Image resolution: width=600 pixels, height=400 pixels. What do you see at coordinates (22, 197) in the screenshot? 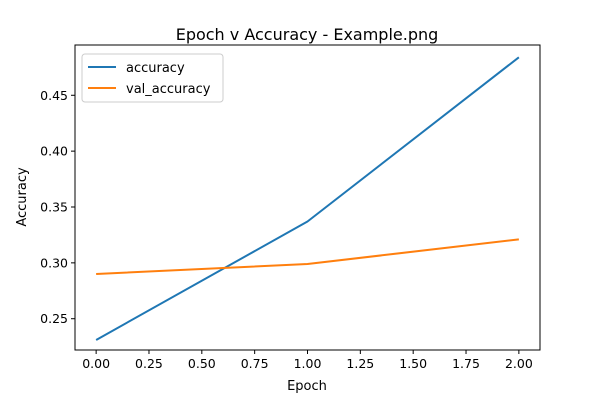
I see `y-axis-label: Accuracy` at bounding box center [22, 197].